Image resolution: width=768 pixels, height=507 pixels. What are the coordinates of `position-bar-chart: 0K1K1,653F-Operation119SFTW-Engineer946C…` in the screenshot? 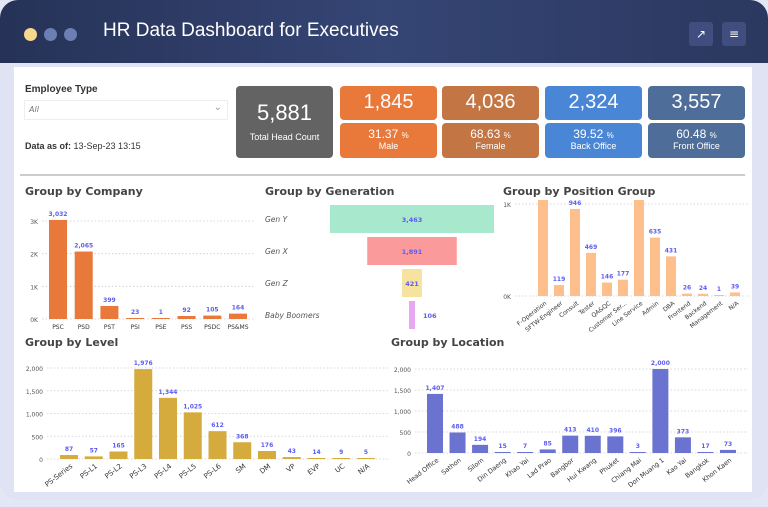 It's located at (626, 267).